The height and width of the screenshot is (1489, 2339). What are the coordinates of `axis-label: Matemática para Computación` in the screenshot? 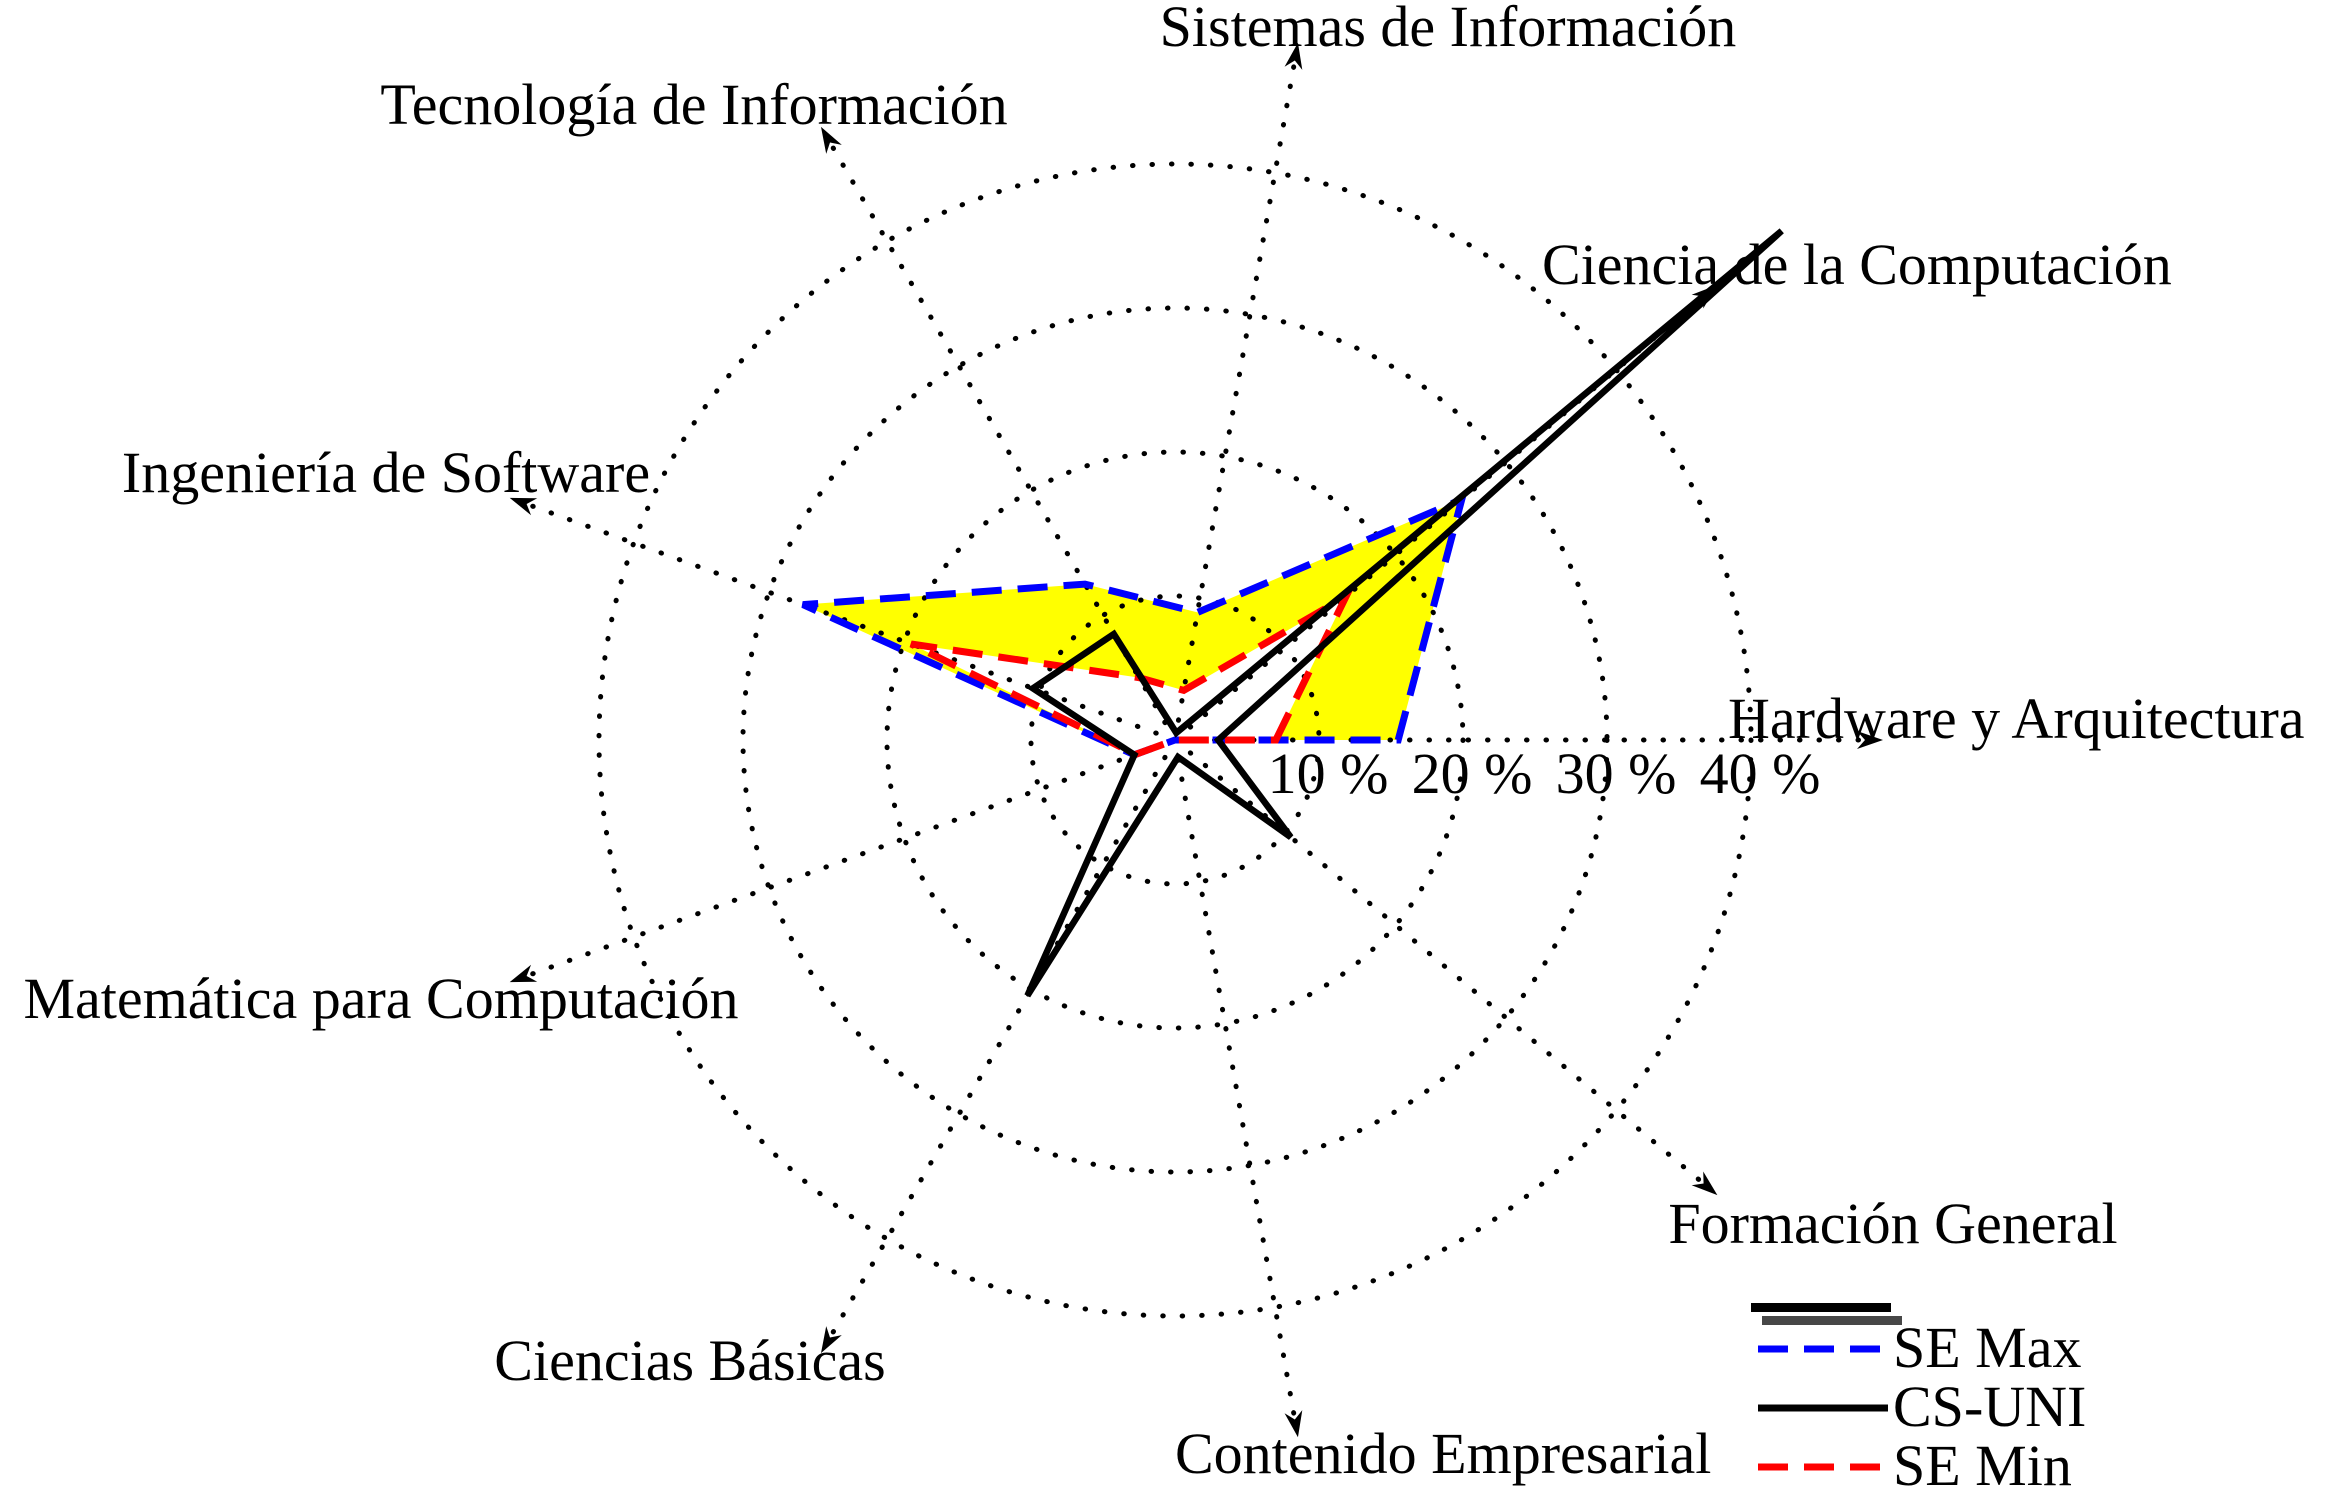 It's located at (380, 998).